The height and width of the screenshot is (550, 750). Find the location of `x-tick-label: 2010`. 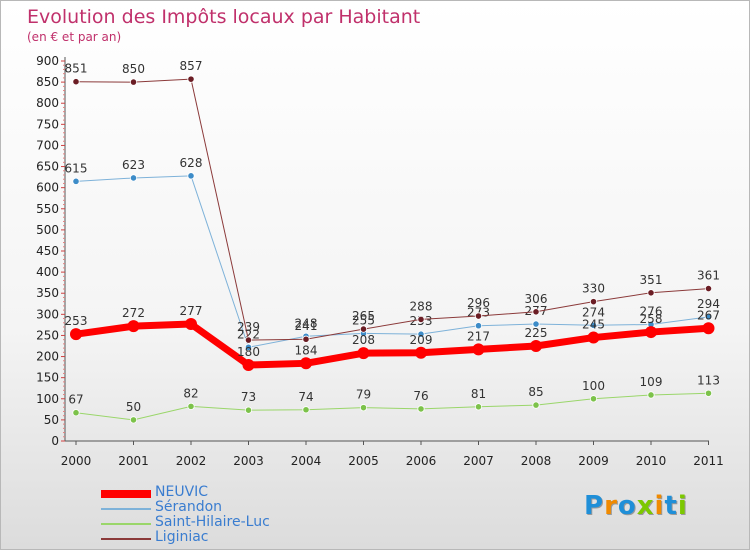

x-tick-label: 2010 is located at coordinates (651, 461).